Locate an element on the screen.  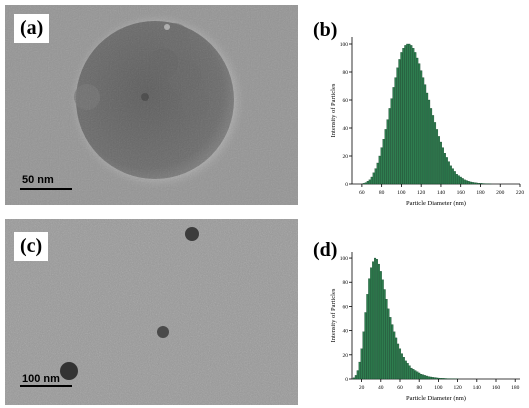
scale-bar-label-c: 100 nm is located at coordinates (41, 379).